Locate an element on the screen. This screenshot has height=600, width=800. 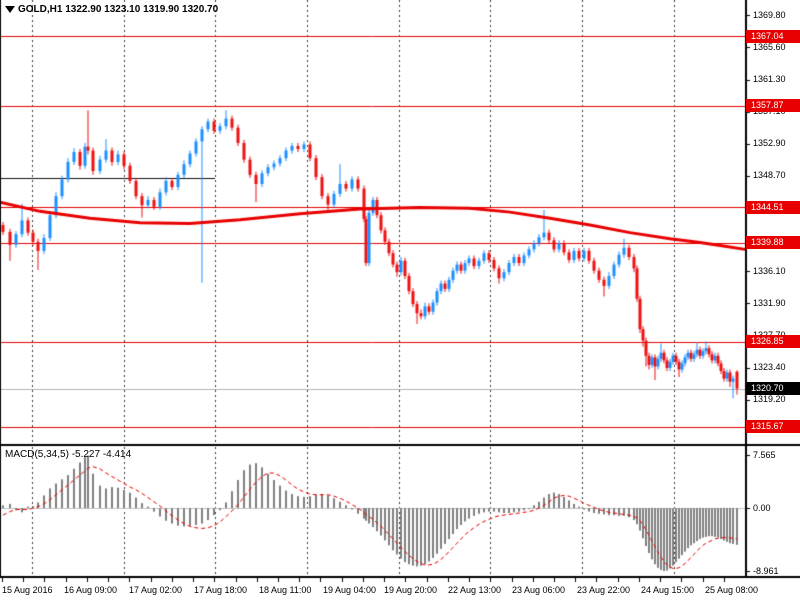
price-level-tag: 1315.67 is located at coordinates (773, 427).